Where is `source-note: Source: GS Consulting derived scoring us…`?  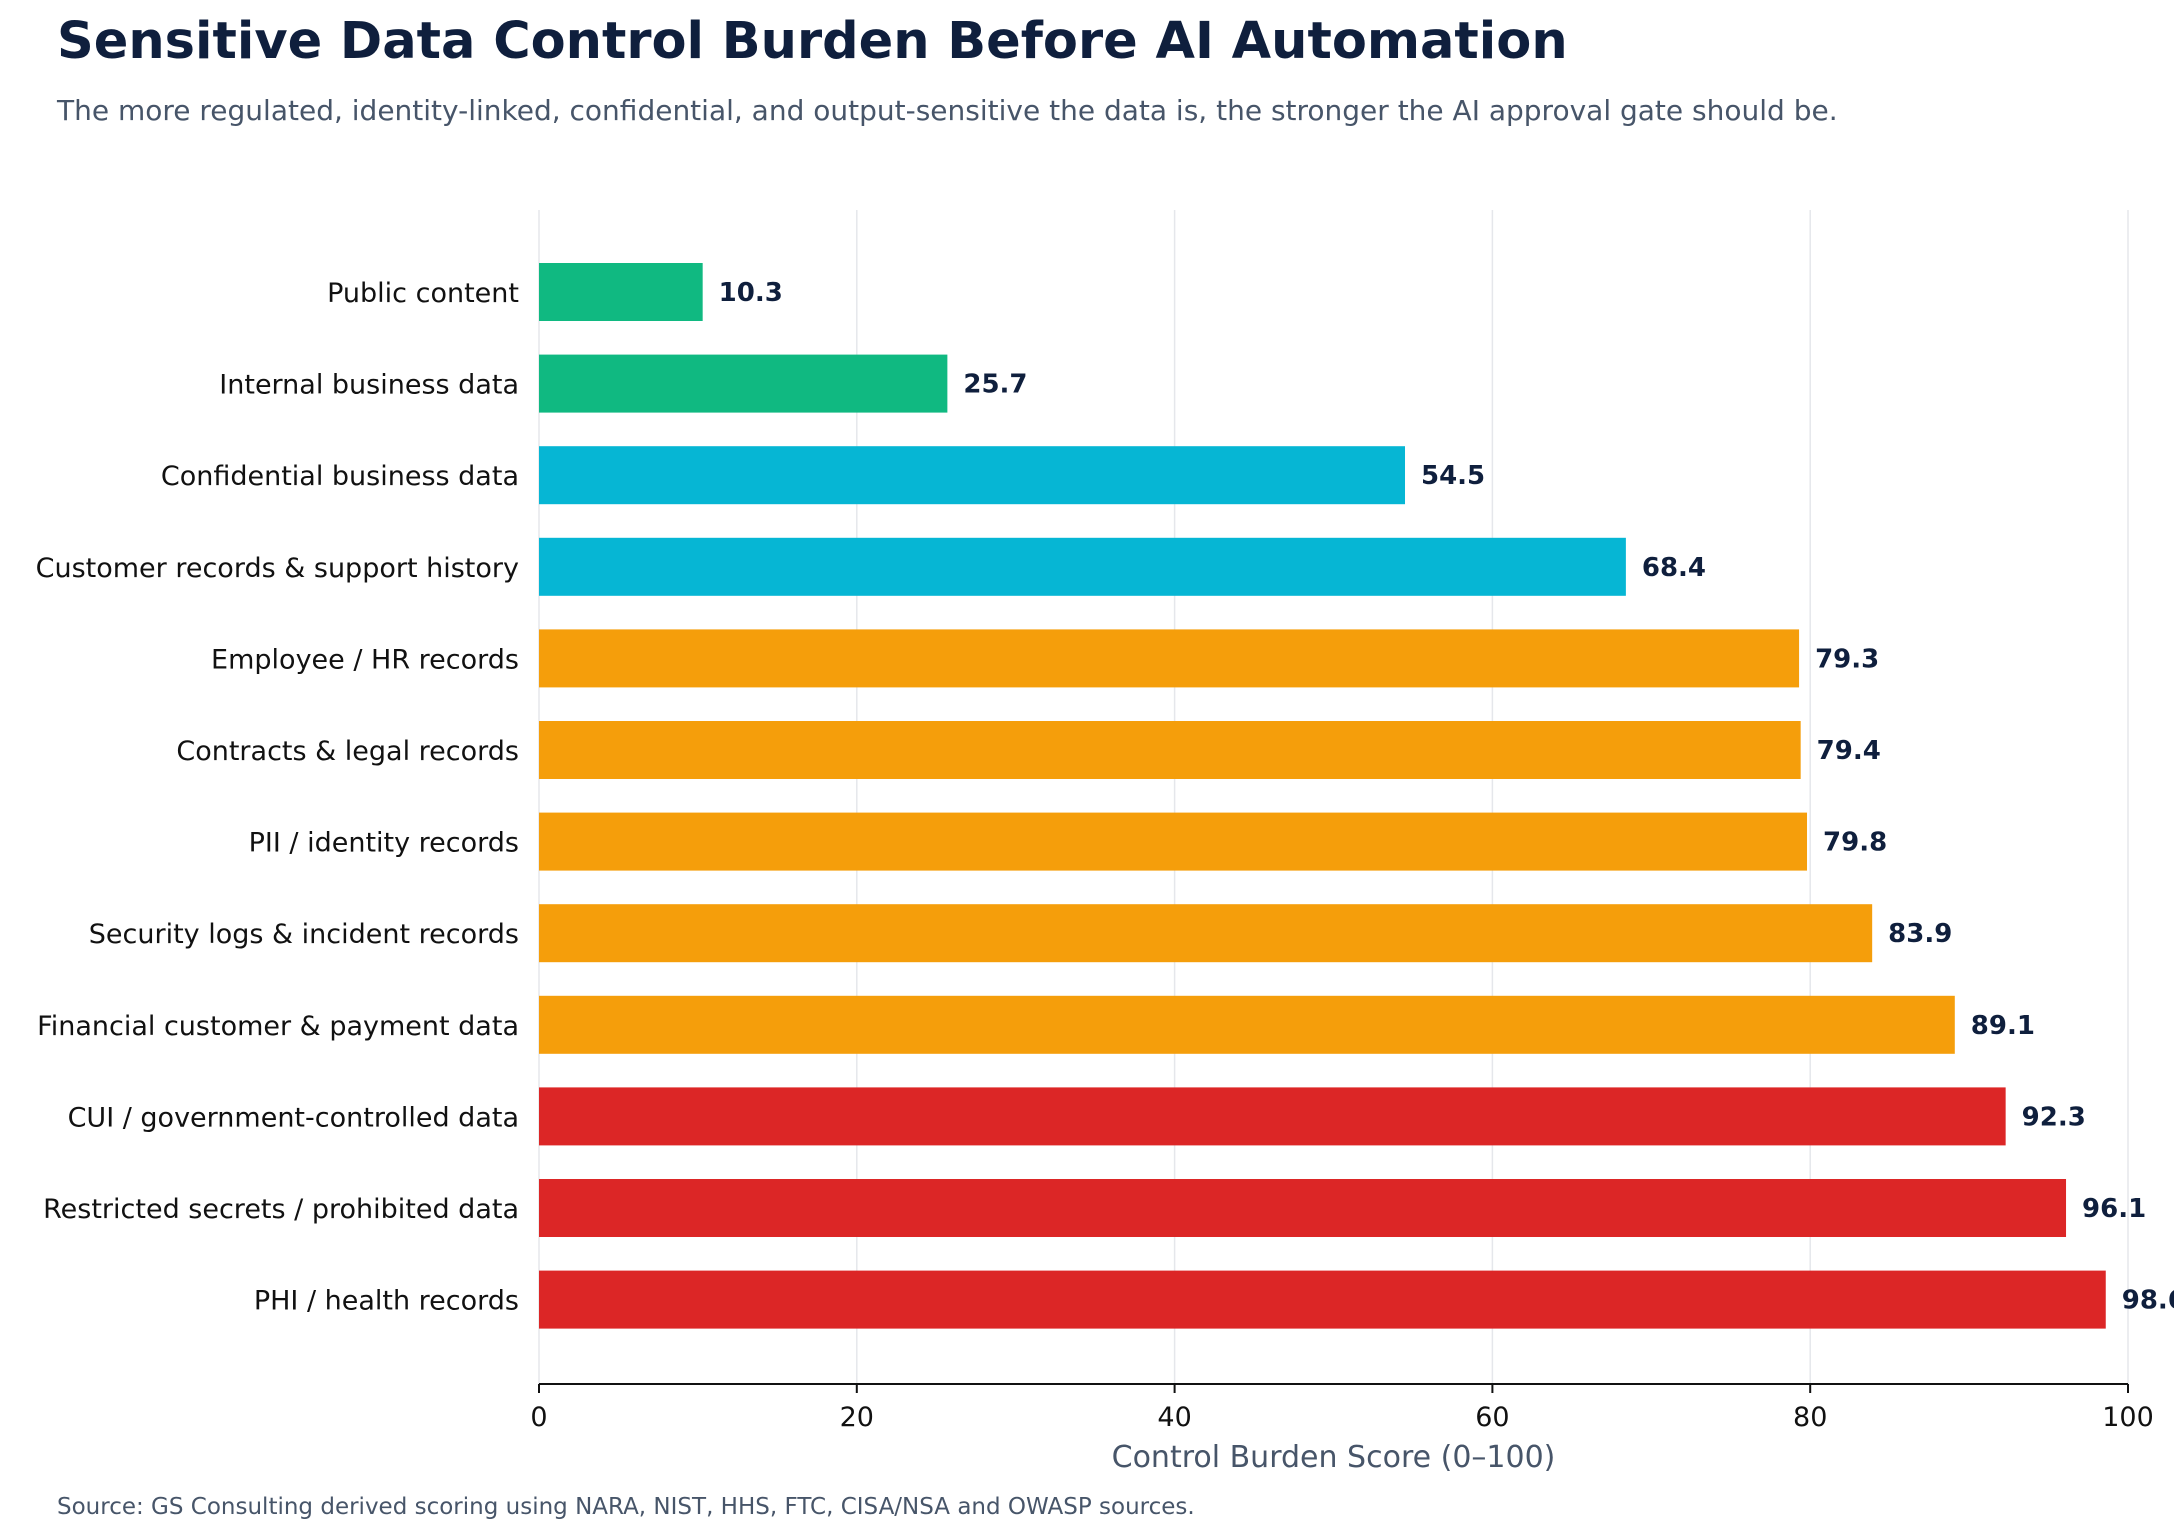 source-note: Source: GS Consulting derived scoring us… is located at coordinates (626, 1507).